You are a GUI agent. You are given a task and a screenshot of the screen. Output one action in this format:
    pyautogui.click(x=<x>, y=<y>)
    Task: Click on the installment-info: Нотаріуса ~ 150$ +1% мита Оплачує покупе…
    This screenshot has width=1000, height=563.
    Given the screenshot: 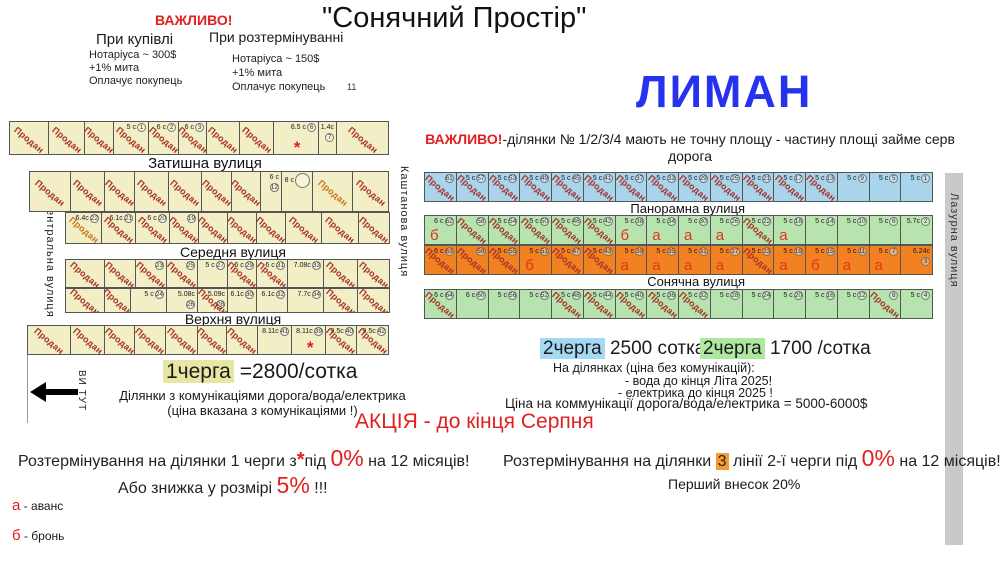 What is the action you would take?
    pyautogui.click(x=278, y=73)
    